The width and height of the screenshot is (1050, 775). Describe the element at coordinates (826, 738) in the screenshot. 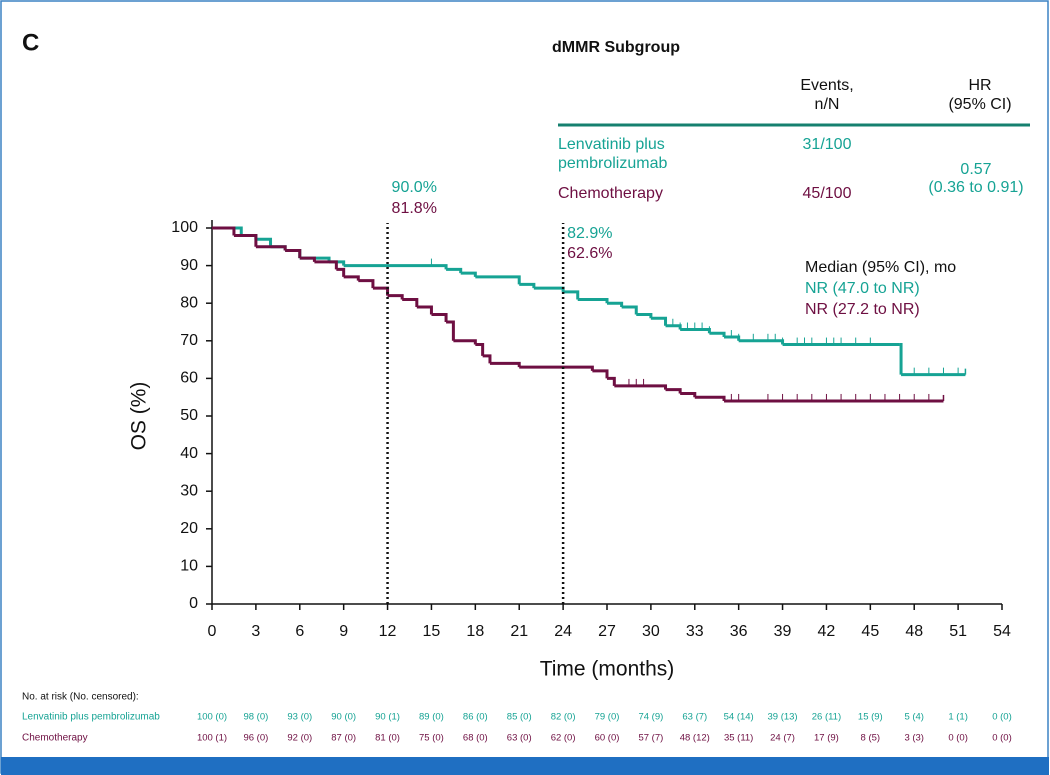

I see `risk-value: 17 (9)` at that location.